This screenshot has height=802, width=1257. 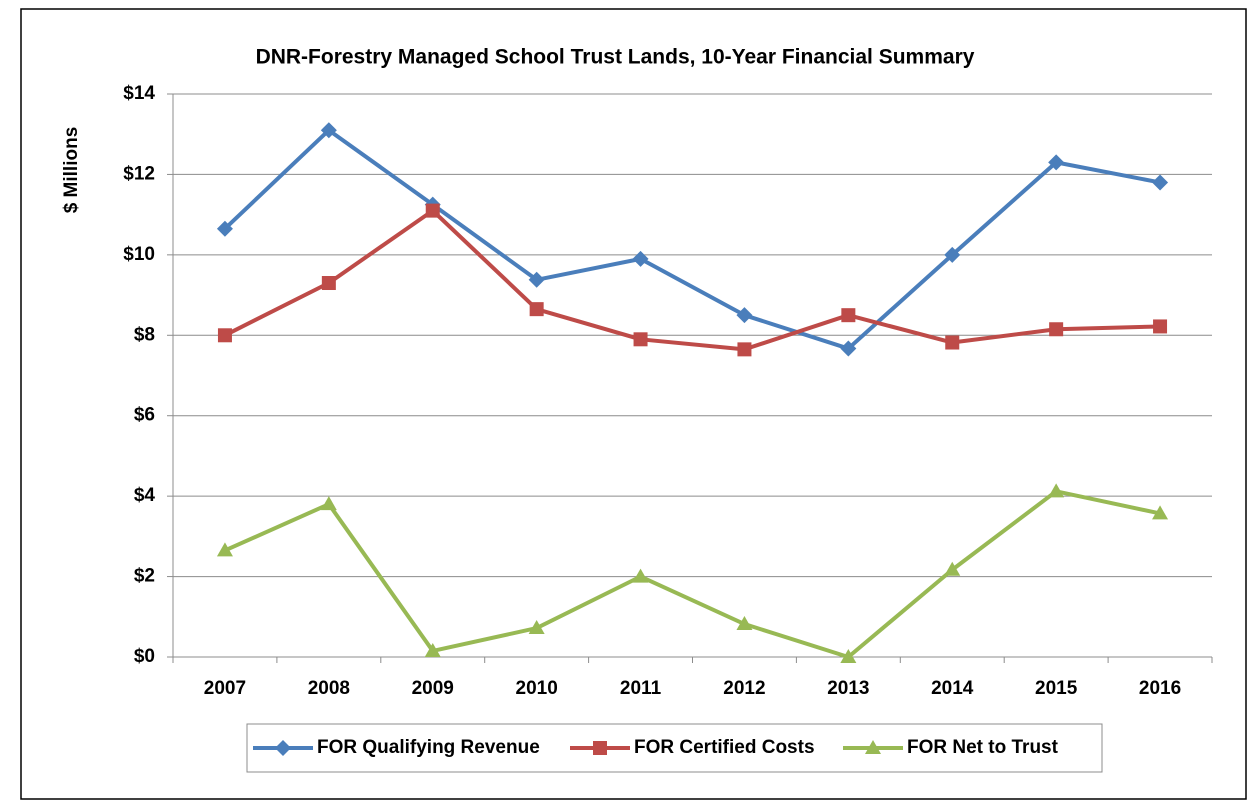 What do you see at coordinates (848, 688) in the screenshot?
I see `x-tick-label: 2013` at bounding box center [848, 688].